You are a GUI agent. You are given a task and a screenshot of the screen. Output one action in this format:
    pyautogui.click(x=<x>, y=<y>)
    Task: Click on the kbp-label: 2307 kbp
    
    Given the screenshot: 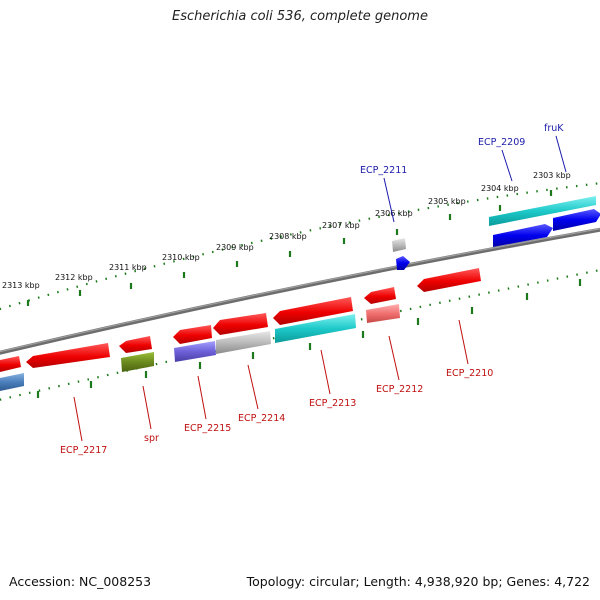 What is the action you would take?
    pyautogui.click(x=341, y=225)
    